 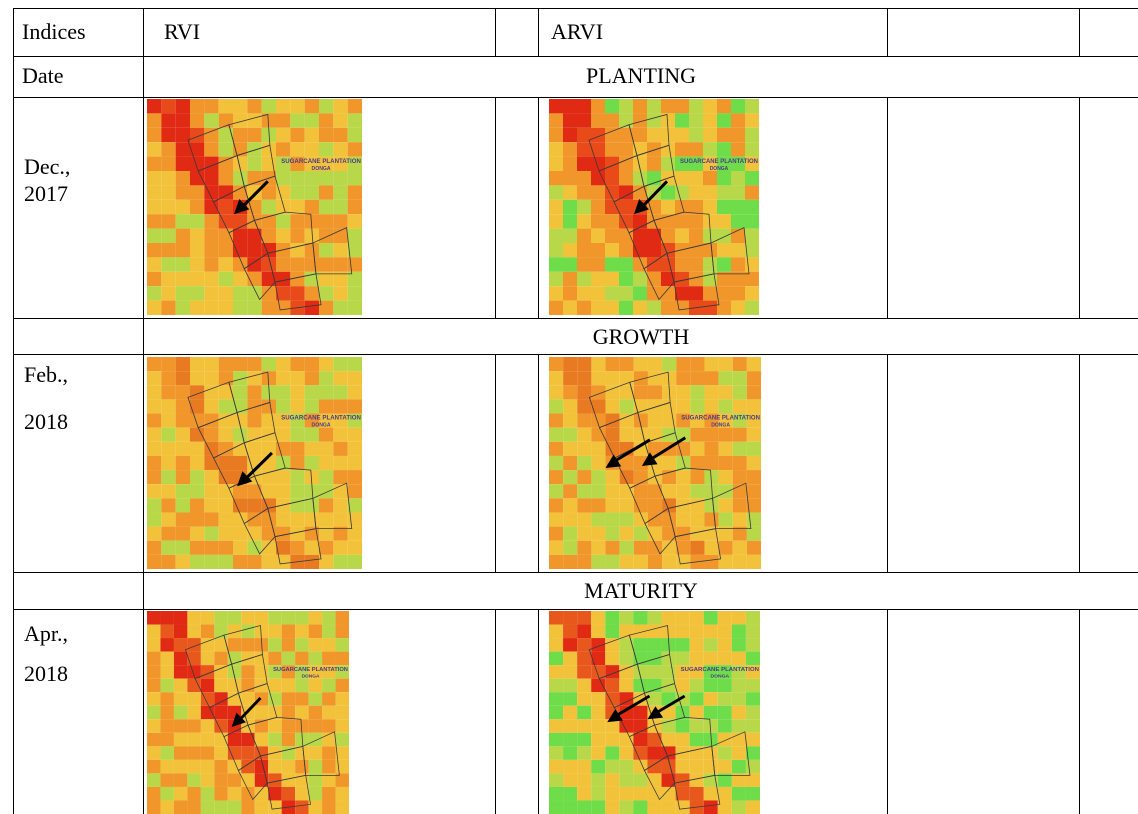 I want to click on stage-maturity: MATURITY, so click(x=641, y=590).